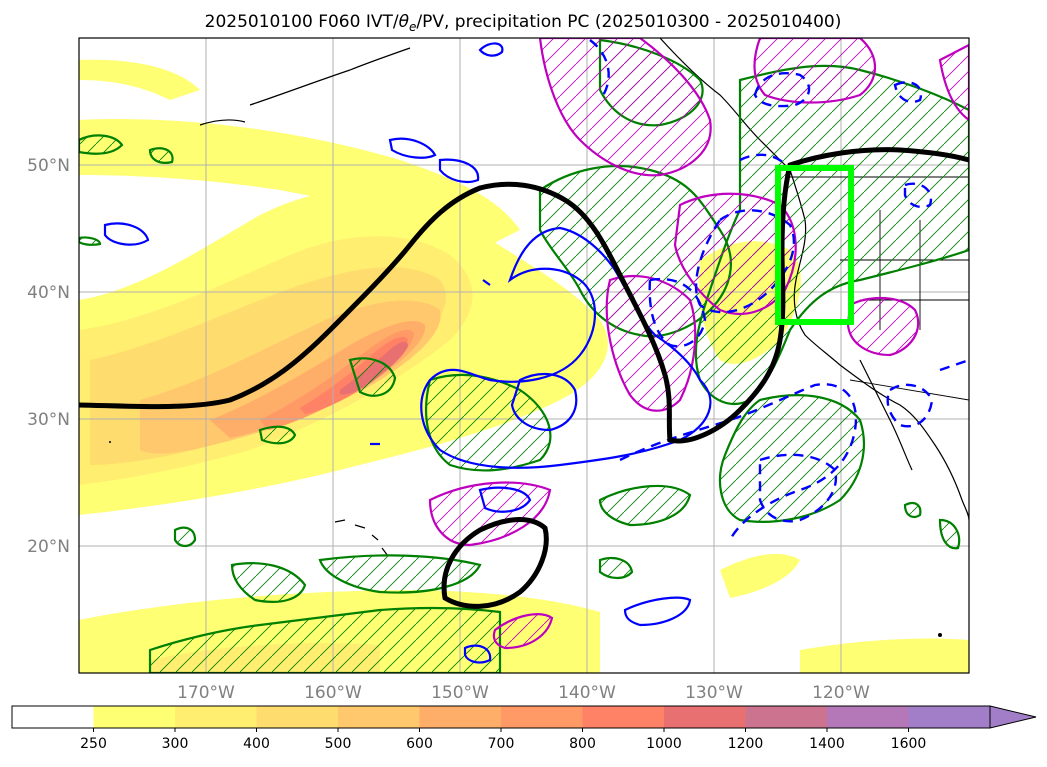 This screenshot has width=1047, height=767. What do you see at coordinates (48, 166) in the screenshot?
I see `lat-label-50n: 50°N` at bounding box center [48, 166].